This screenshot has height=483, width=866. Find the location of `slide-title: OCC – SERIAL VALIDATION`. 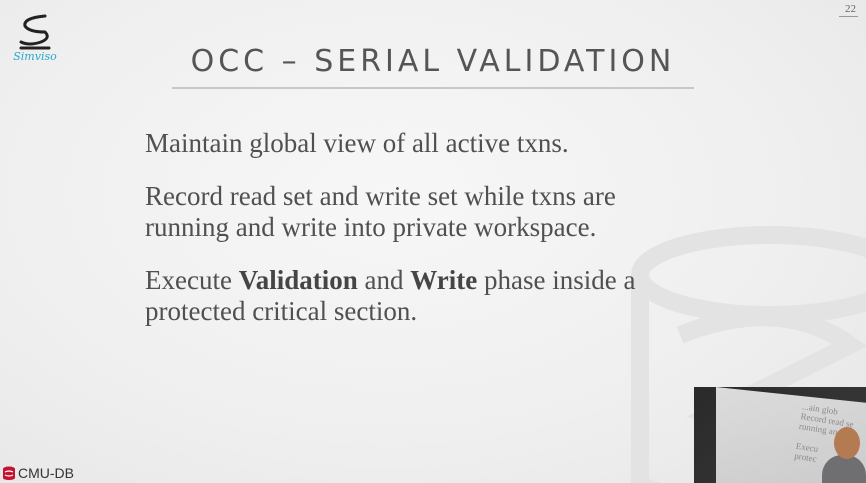

slide-title: OCC – SERIAL VALIDATION is located at coordinates (433, 66).